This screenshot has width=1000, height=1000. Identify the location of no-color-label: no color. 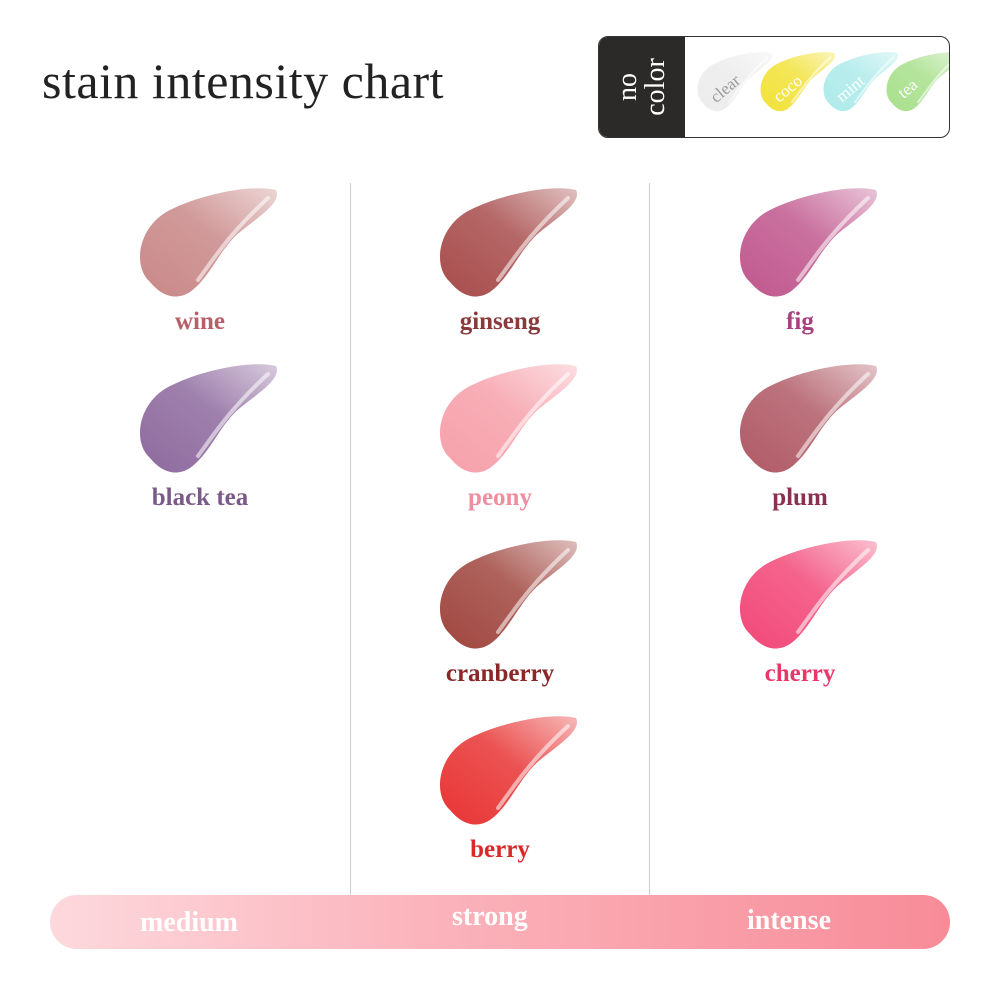
(641, 87).